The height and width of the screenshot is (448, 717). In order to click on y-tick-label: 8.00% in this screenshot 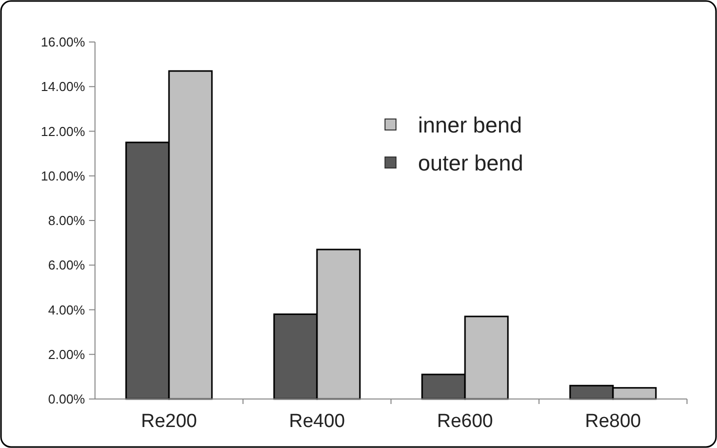, I will do `click(67, 220)`.